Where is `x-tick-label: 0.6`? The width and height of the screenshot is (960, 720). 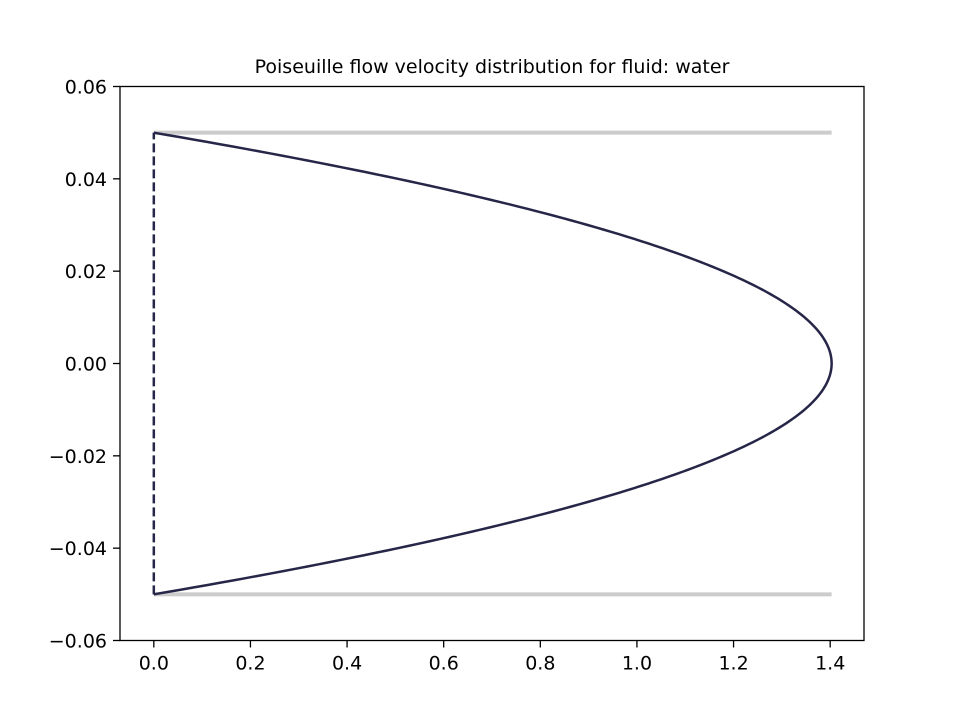
x-tick-label: 0.6 is located at coordinates (444, 664).